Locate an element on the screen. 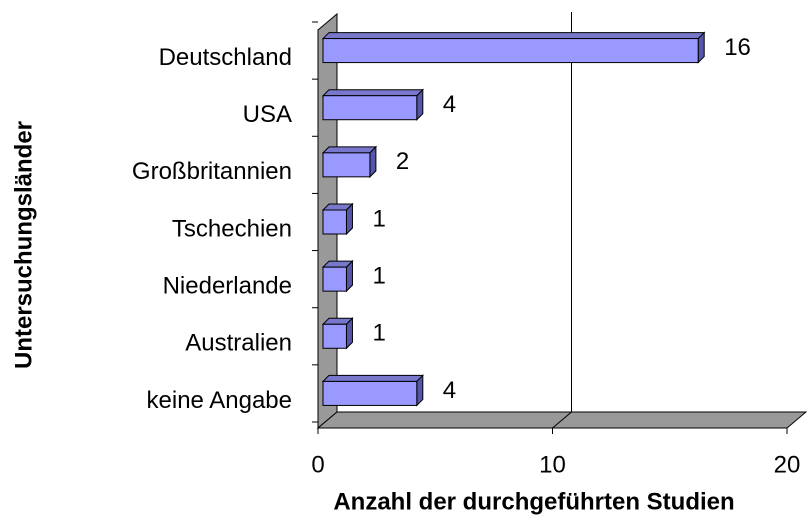  grid-line-floor is located at coordinates (562, 420).